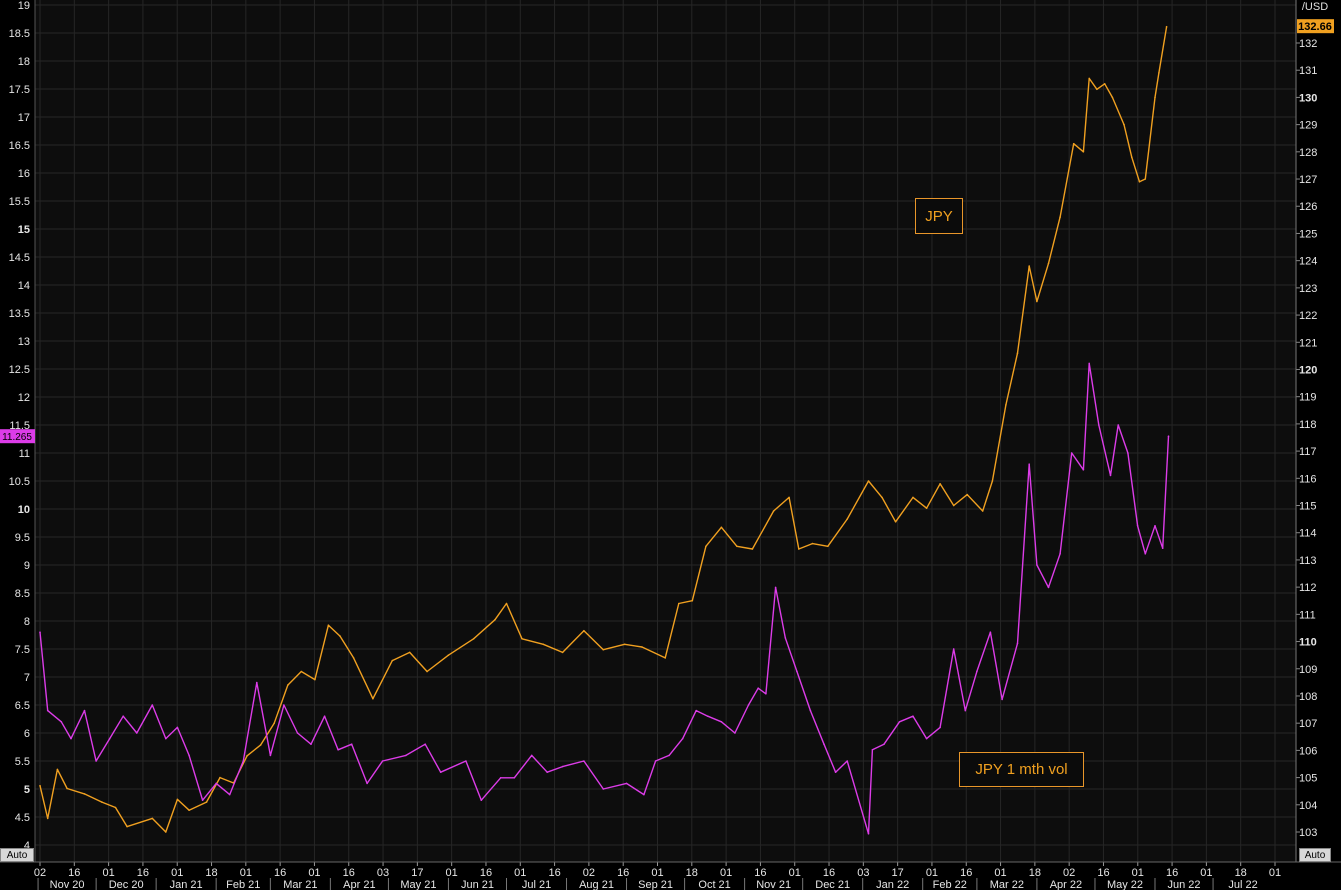  I want to click on x-month-label: Jan 21, so click(186, 884).